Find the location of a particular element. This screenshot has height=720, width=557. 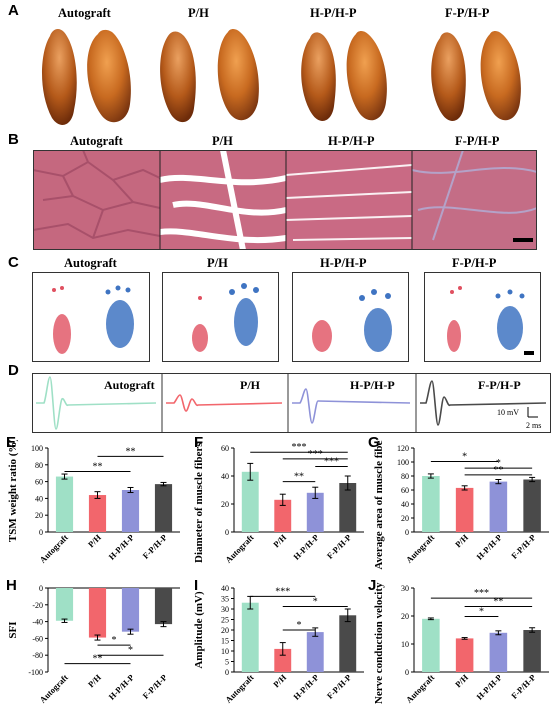

y-axis-label: Average area of muscle fibers (%) is located at coordinates (379, 505).